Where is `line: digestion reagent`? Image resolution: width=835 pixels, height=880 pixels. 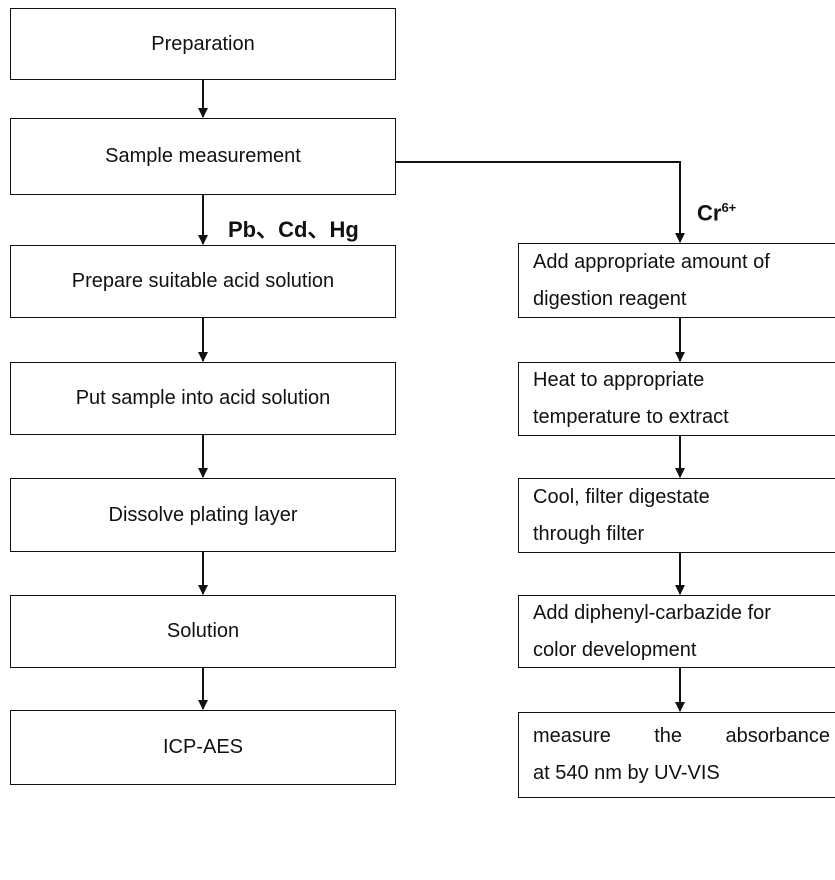
line: digestion reagent is located at coordinates (610, 298).